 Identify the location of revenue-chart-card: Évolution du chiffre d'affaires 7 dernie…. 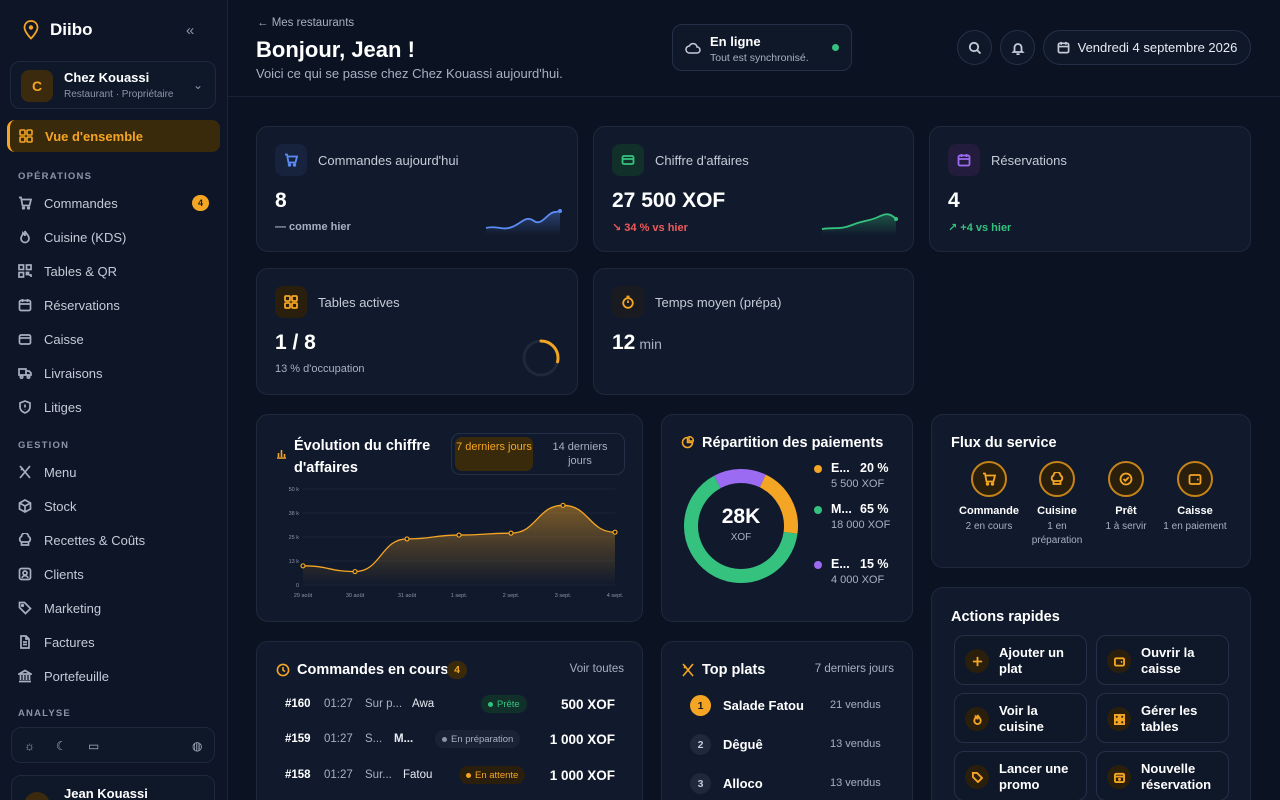
(449, 518).